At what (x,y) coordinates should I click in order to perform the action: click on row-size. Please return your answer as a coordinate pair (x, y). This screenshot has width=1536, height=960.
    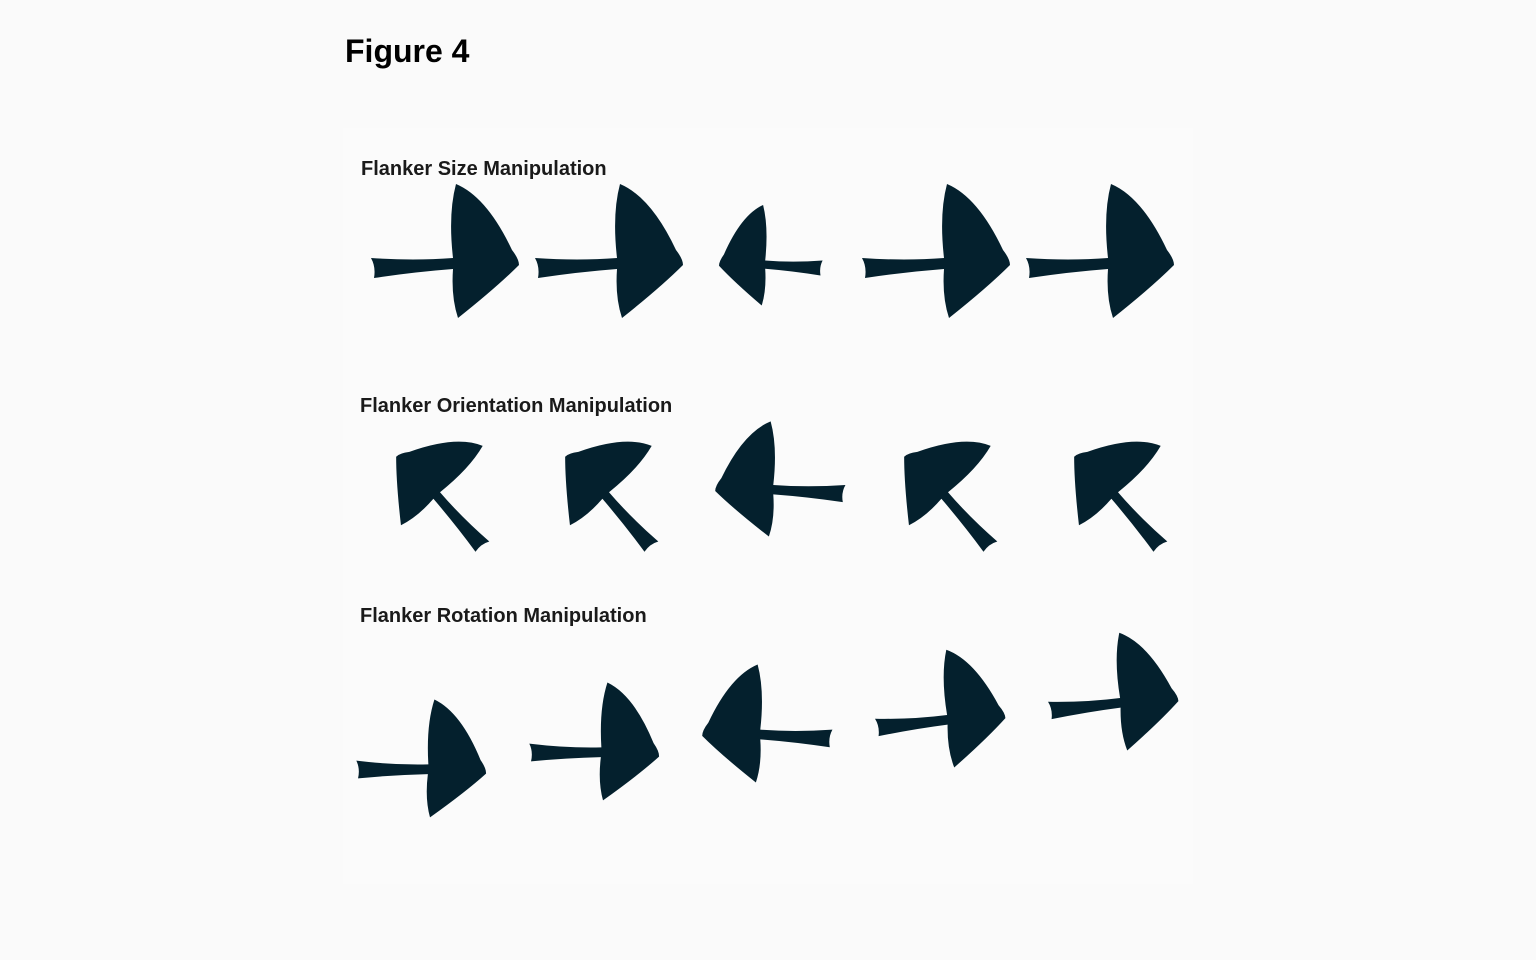
    Looking at the image, I should click on (772, 251).